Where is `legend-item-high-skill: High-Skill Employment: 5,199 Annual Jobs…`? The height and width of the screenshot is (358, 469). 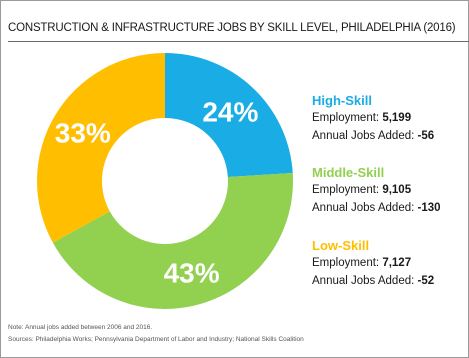
legend-item-high-skill: High-Skill Employment: 5,199 Annual Jobs… is located at coordinates (390, 119).